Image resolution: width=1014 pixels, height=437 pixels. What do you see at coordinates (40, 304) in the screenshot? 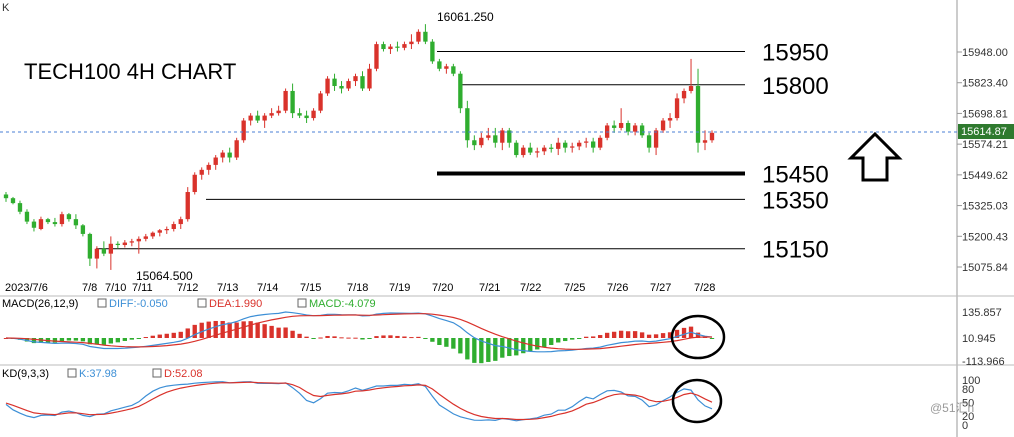
I see `macd-title: MACD(26,12,9)` at bounding box center [40, 304].